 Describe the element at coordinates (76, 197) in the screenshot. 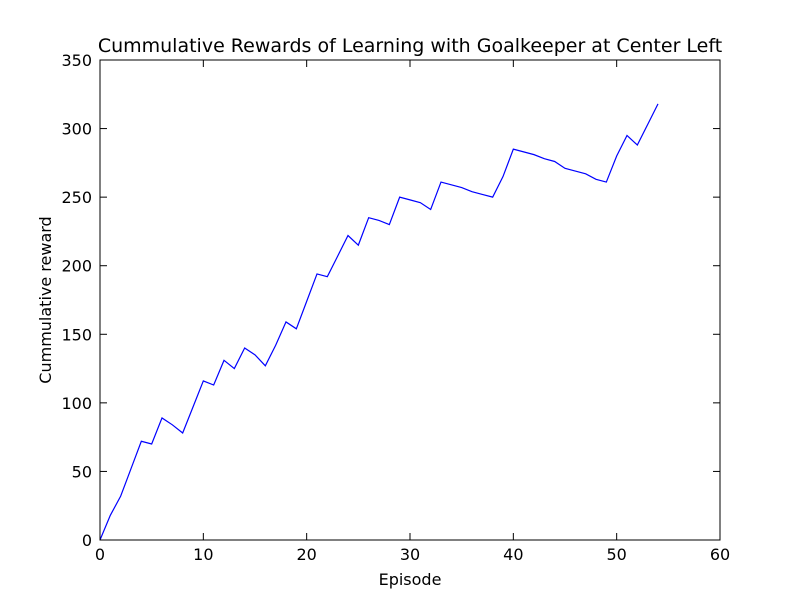

I see `y-tick-label: 250` at that location.